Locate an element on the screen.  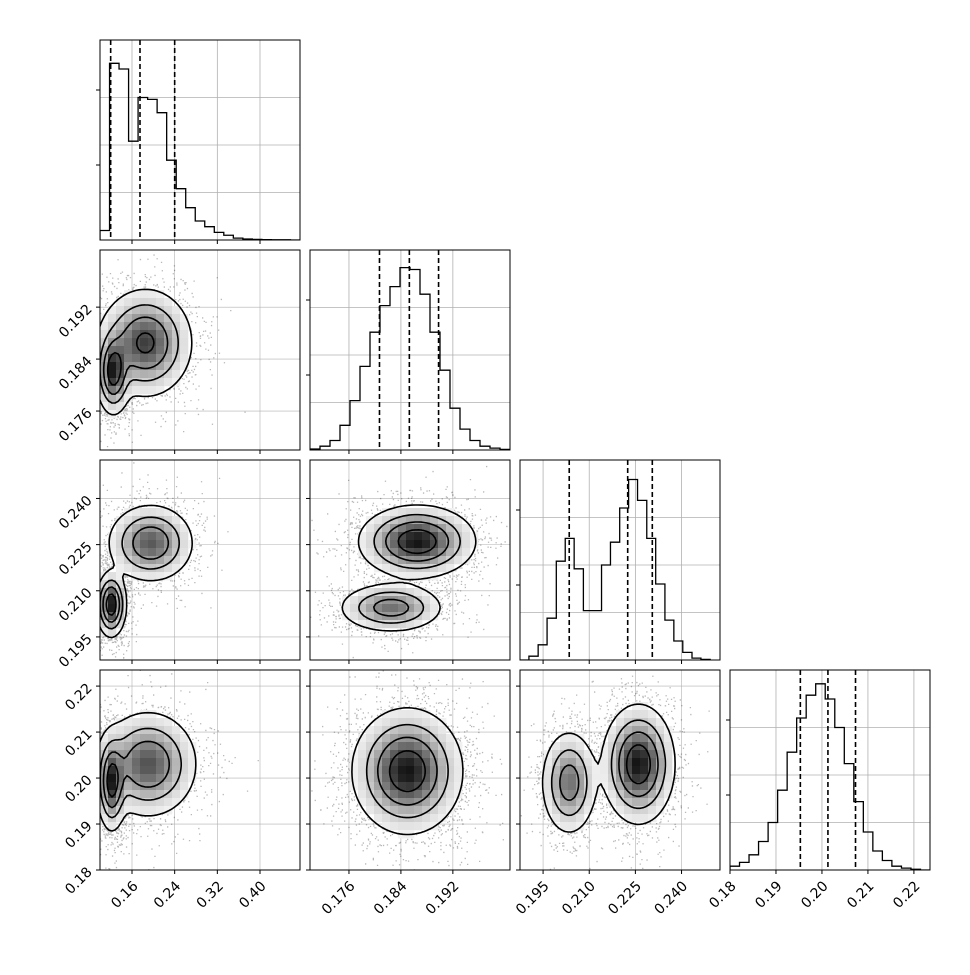
x-tick-label: 0.184 is located at coordinates (391, 898).